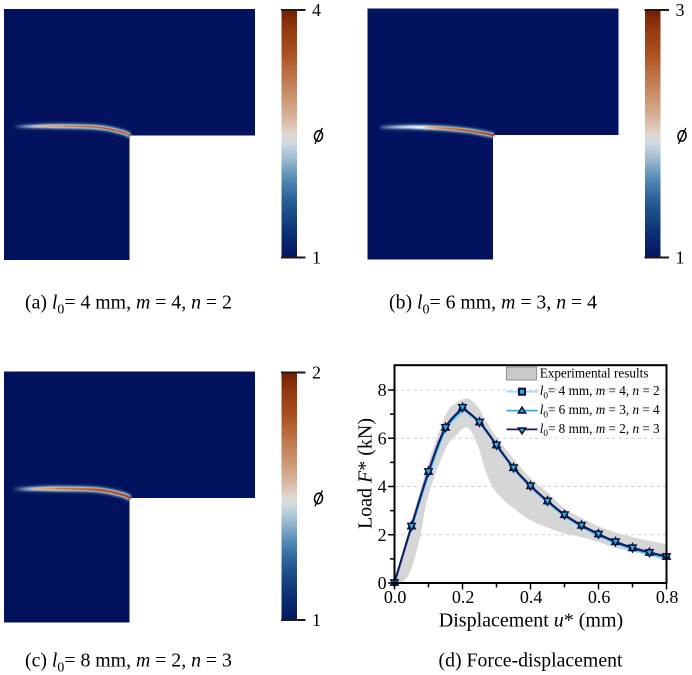  What do you see at coordinates (680, 10) in the screenshot?
I see `svg-text: 3` at bounding box center [680, 10].